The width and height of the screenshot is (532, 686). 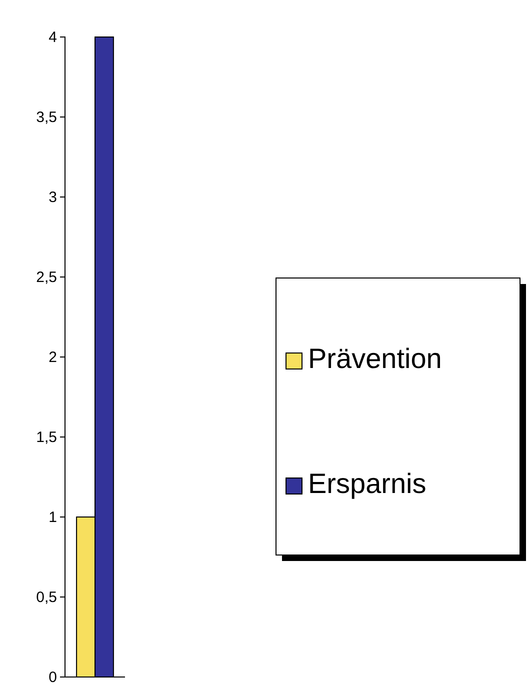 What do you see at coordinates (375, 358) in the screenshot?
I see `legend-label: Prävention` at bounding box center [375, 358].